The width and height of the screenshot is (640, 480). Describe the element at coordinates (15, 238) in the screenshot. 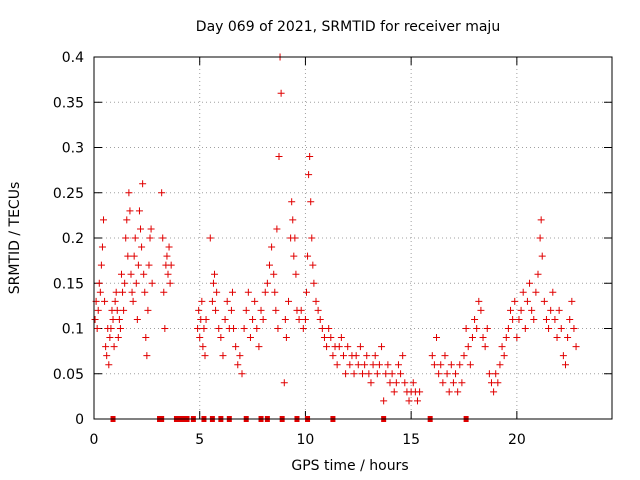

I see `y-axis-label: SRMTID / TECUs` at that location.